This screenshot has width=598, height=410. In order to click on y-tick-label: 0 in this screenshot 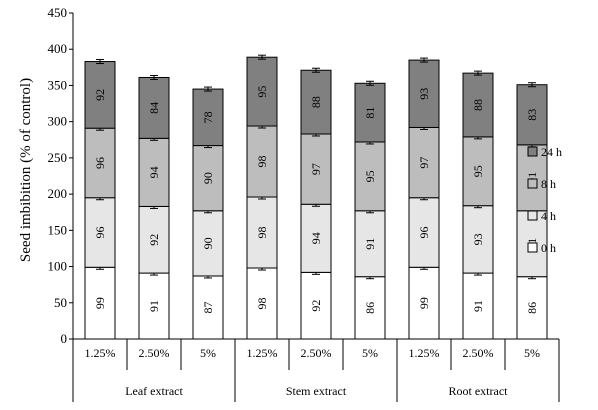, I will do `click(64, 338)`.